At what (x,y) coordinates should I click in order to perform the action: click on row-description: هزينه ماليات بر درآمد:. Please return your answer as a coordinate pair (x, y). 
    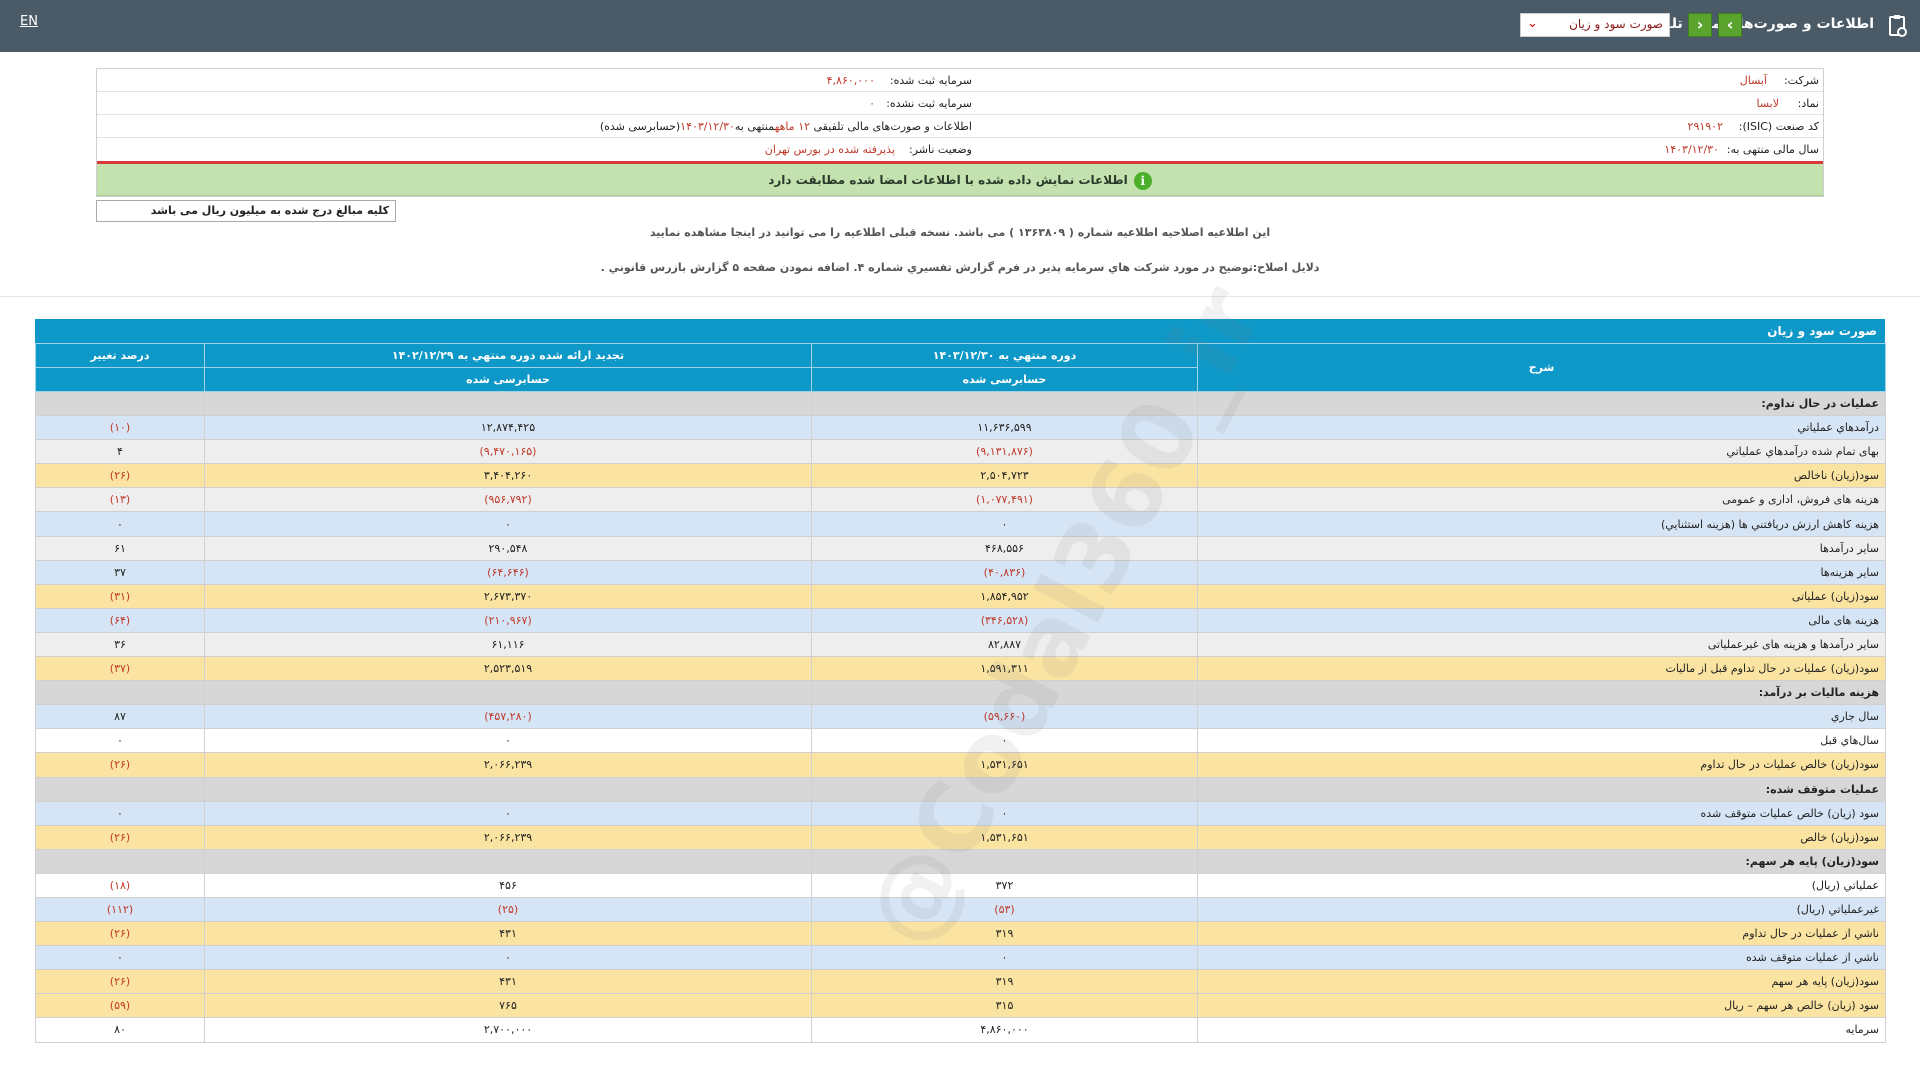
    Looking at the image, I should click on (1541, 693).